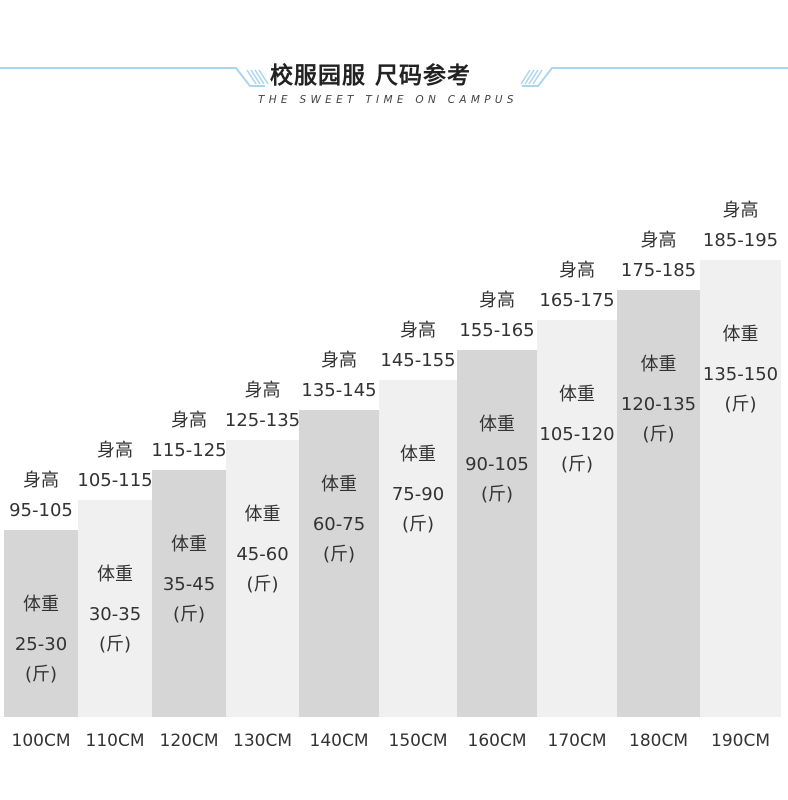 This screenshot has width=788, height=800. I want to click on height-label: 身高 115-125, so click(189, 436).